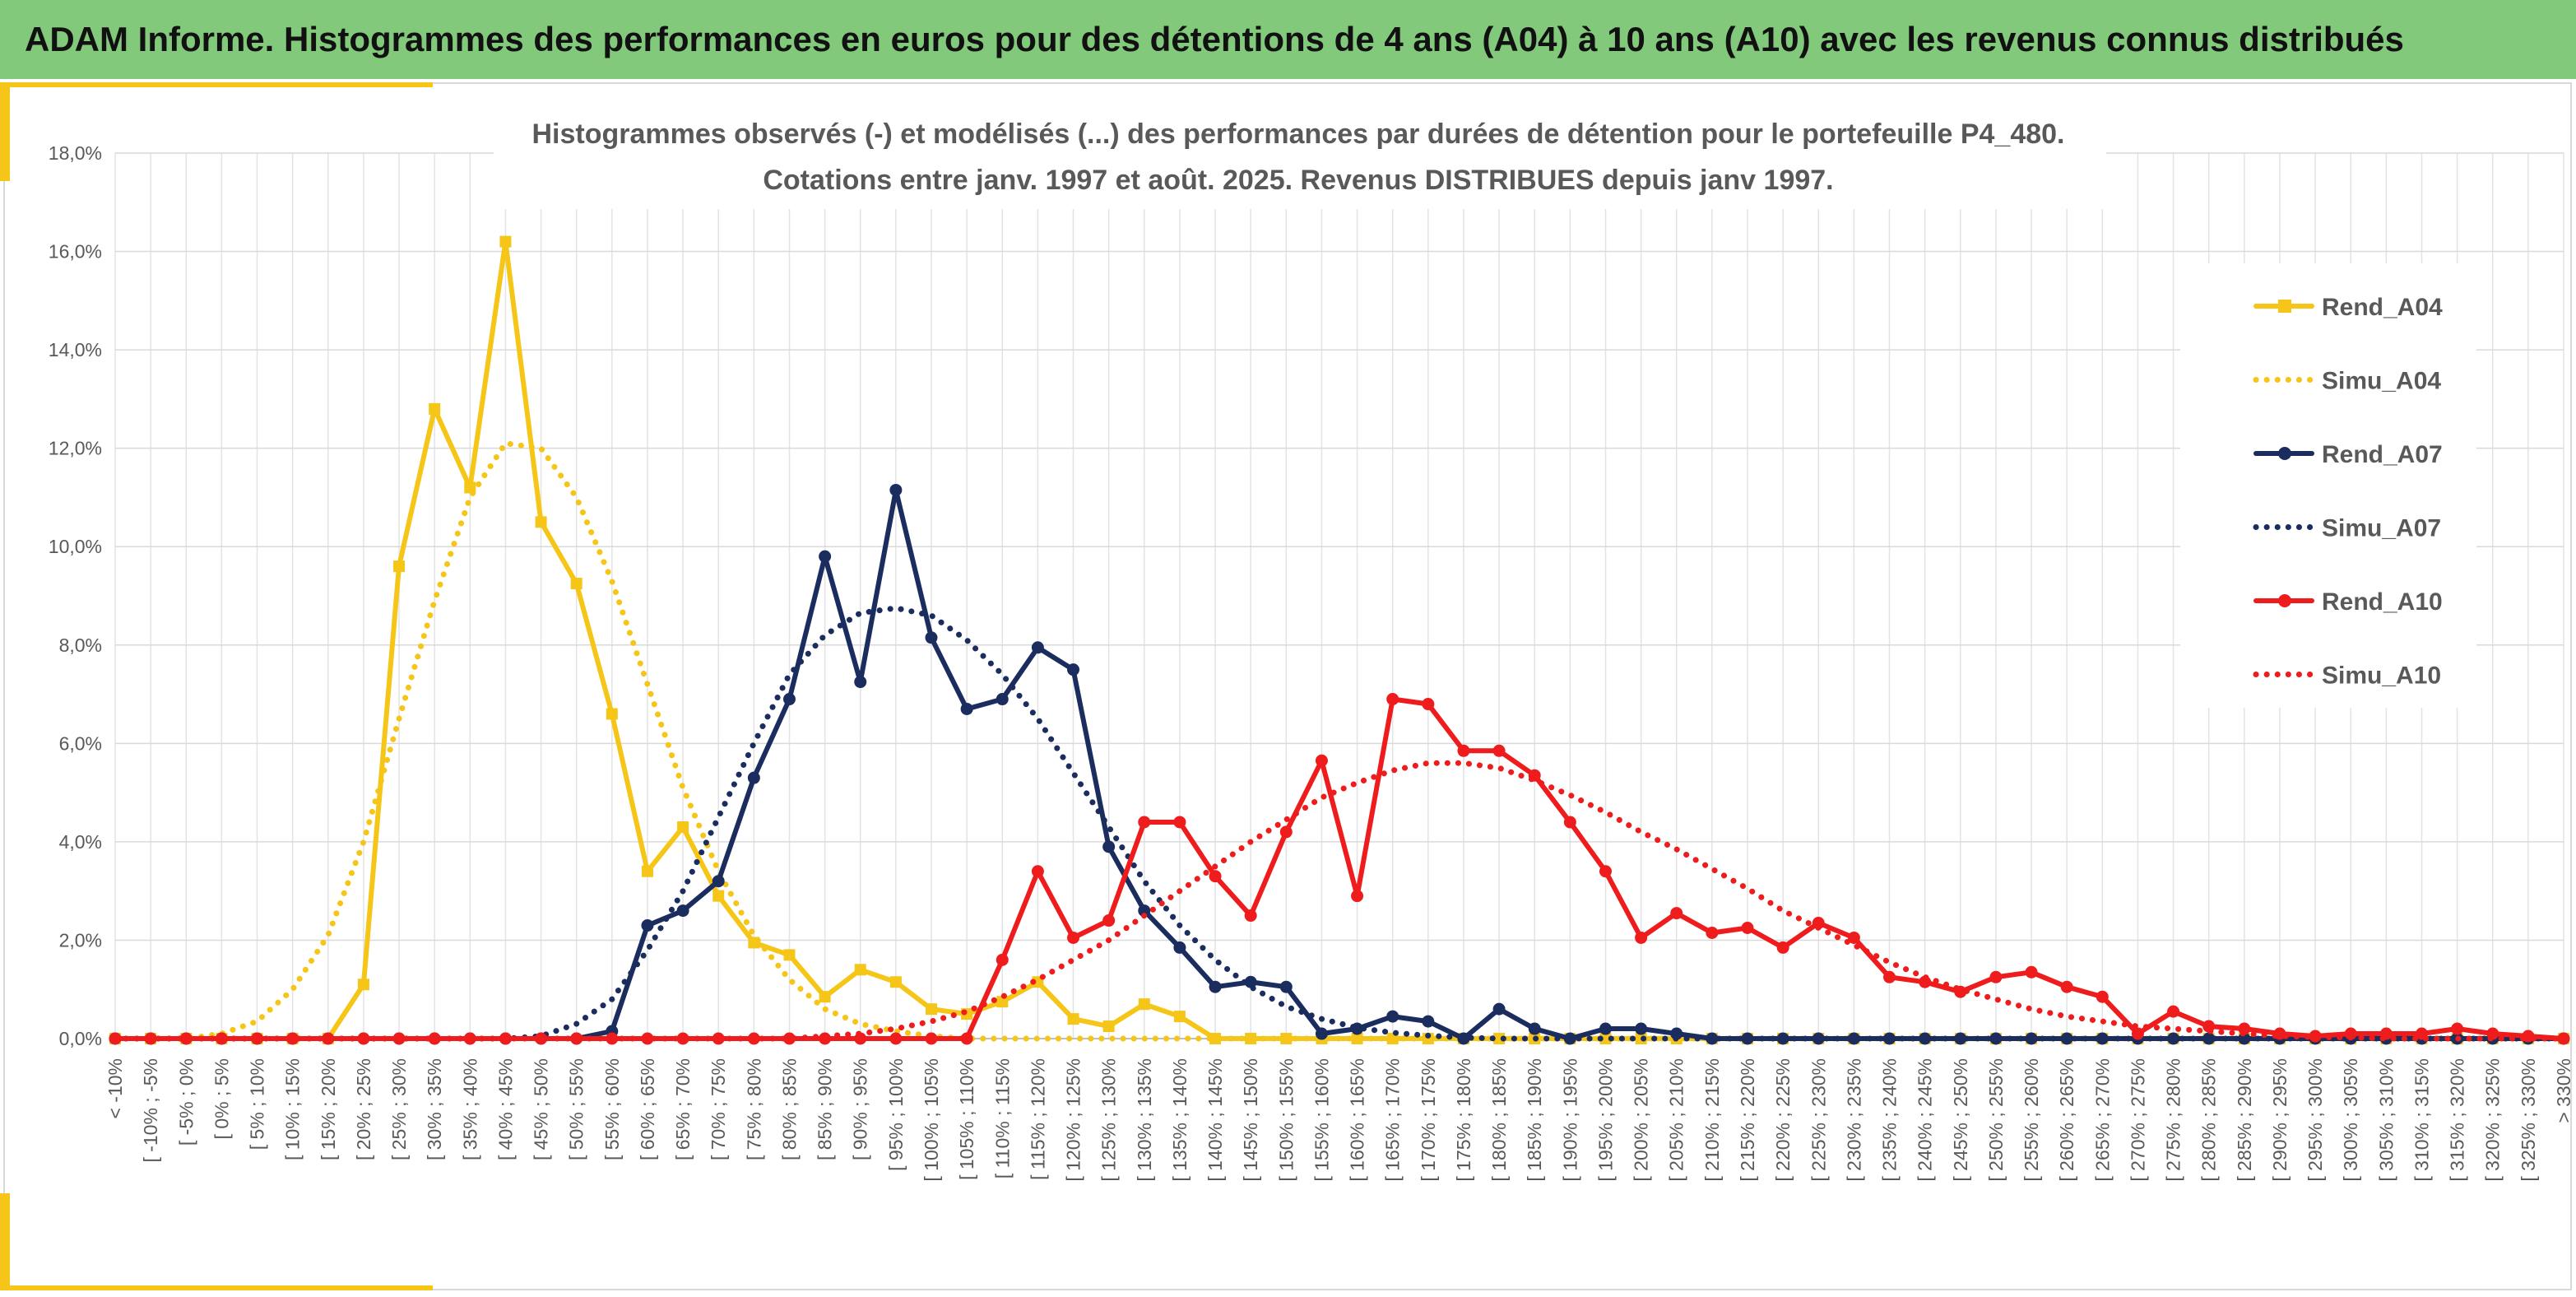 The height and width of the screenshot is (1297, 2576). What do you see at coordinates (1286, 1120) in the screenshot?
I see `x-tick-label: [ 150% ; 155%` at bounding box center [1286, 1120].